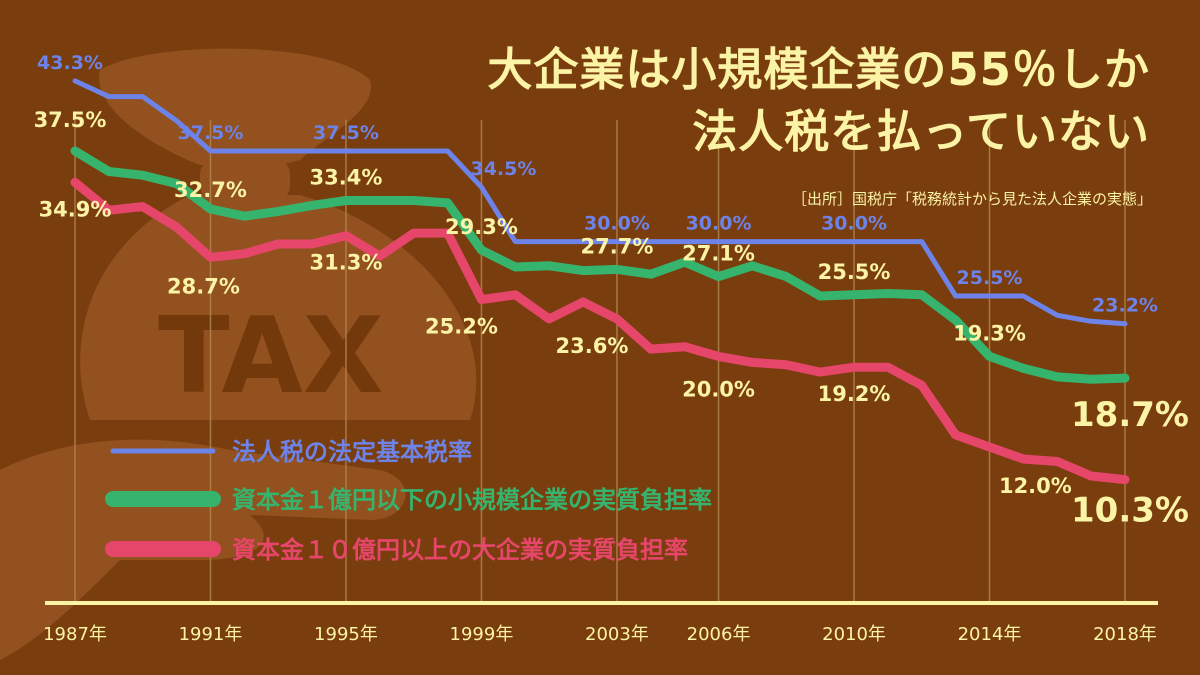 The image size is (1200, 675). I want to click on data-label: 19.3%, so click(989, 333).